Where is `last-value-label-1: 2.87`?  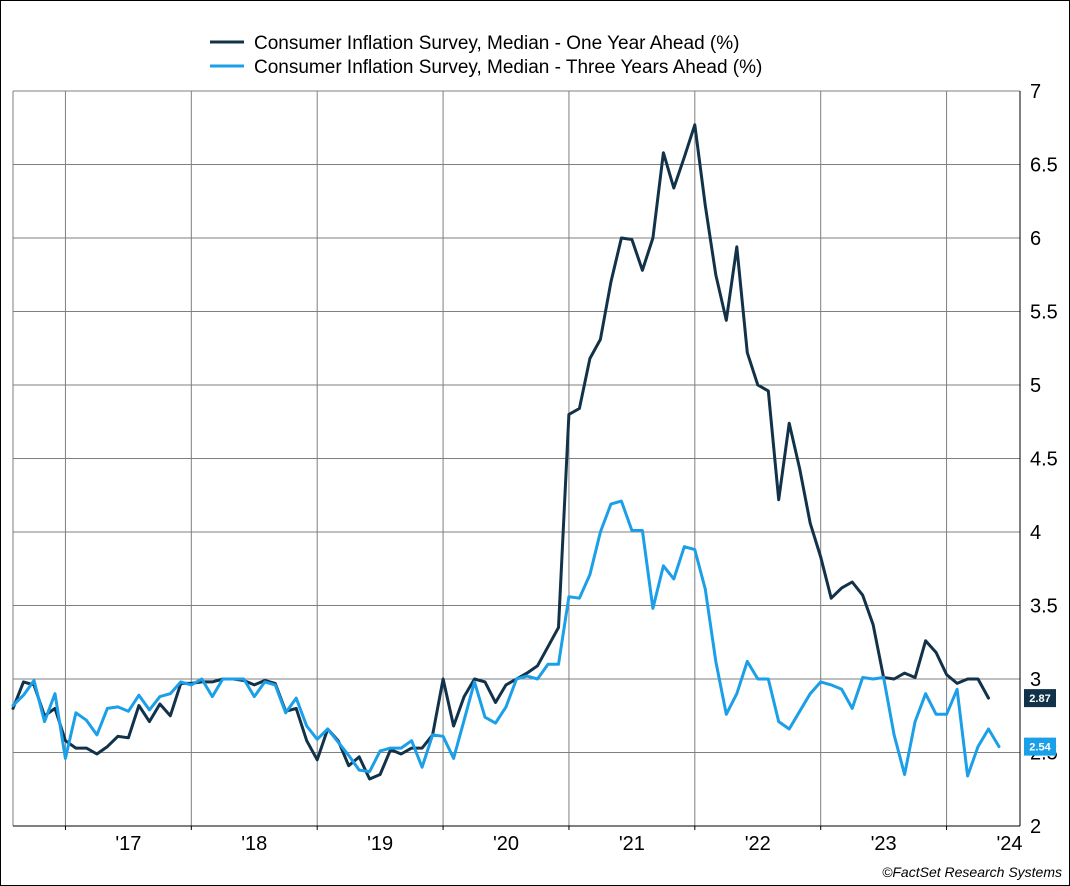 last-value-label-1: 2.87 is located at coordinates (1039, 699).